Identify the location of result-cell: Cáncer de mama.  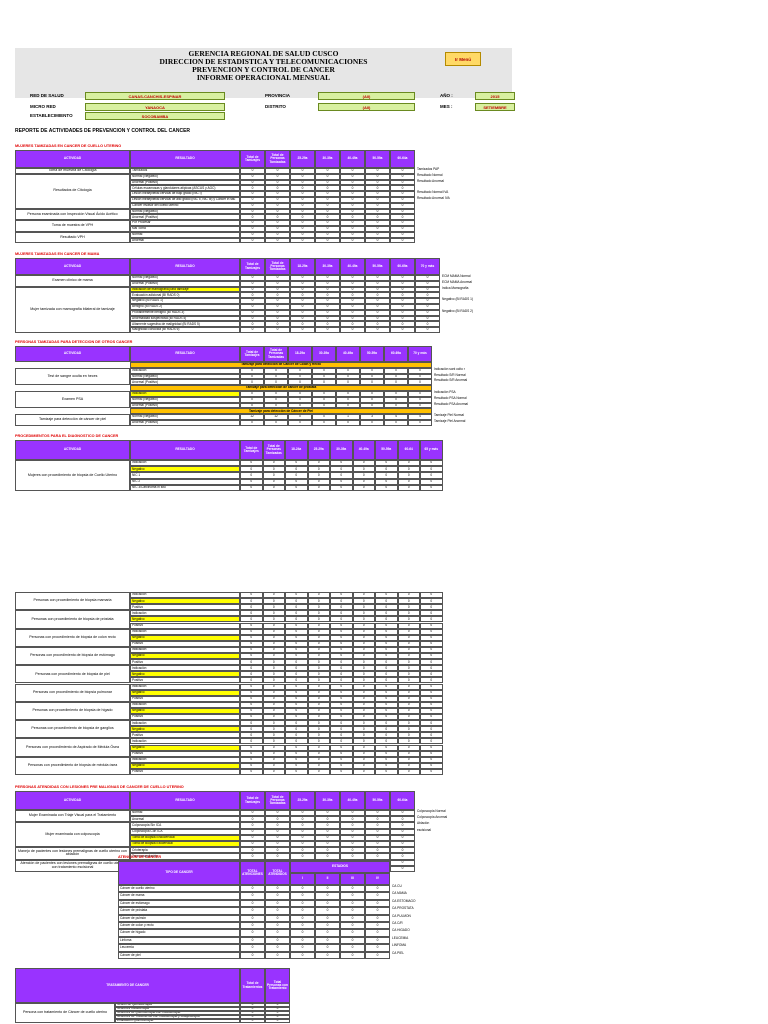
(179, 896).